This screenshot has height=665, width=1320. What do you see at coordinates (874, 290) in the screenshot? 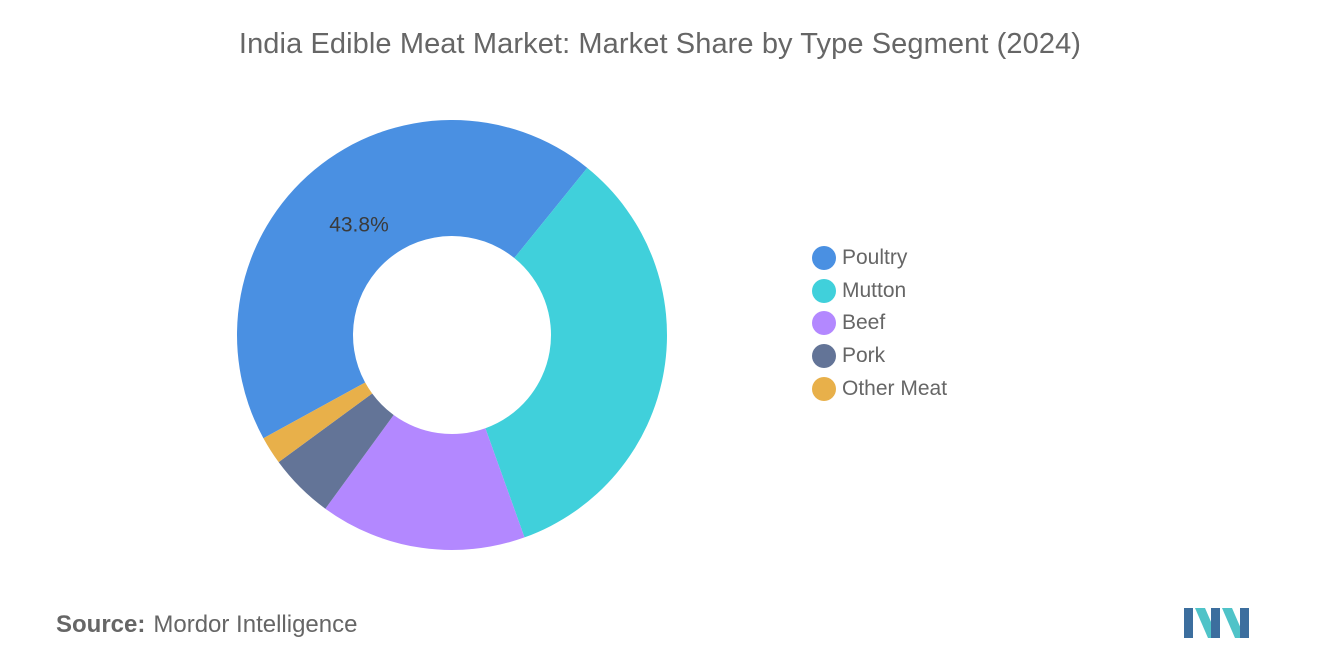
I see `legend-label: Mutton` at bounding box center [874, 290].